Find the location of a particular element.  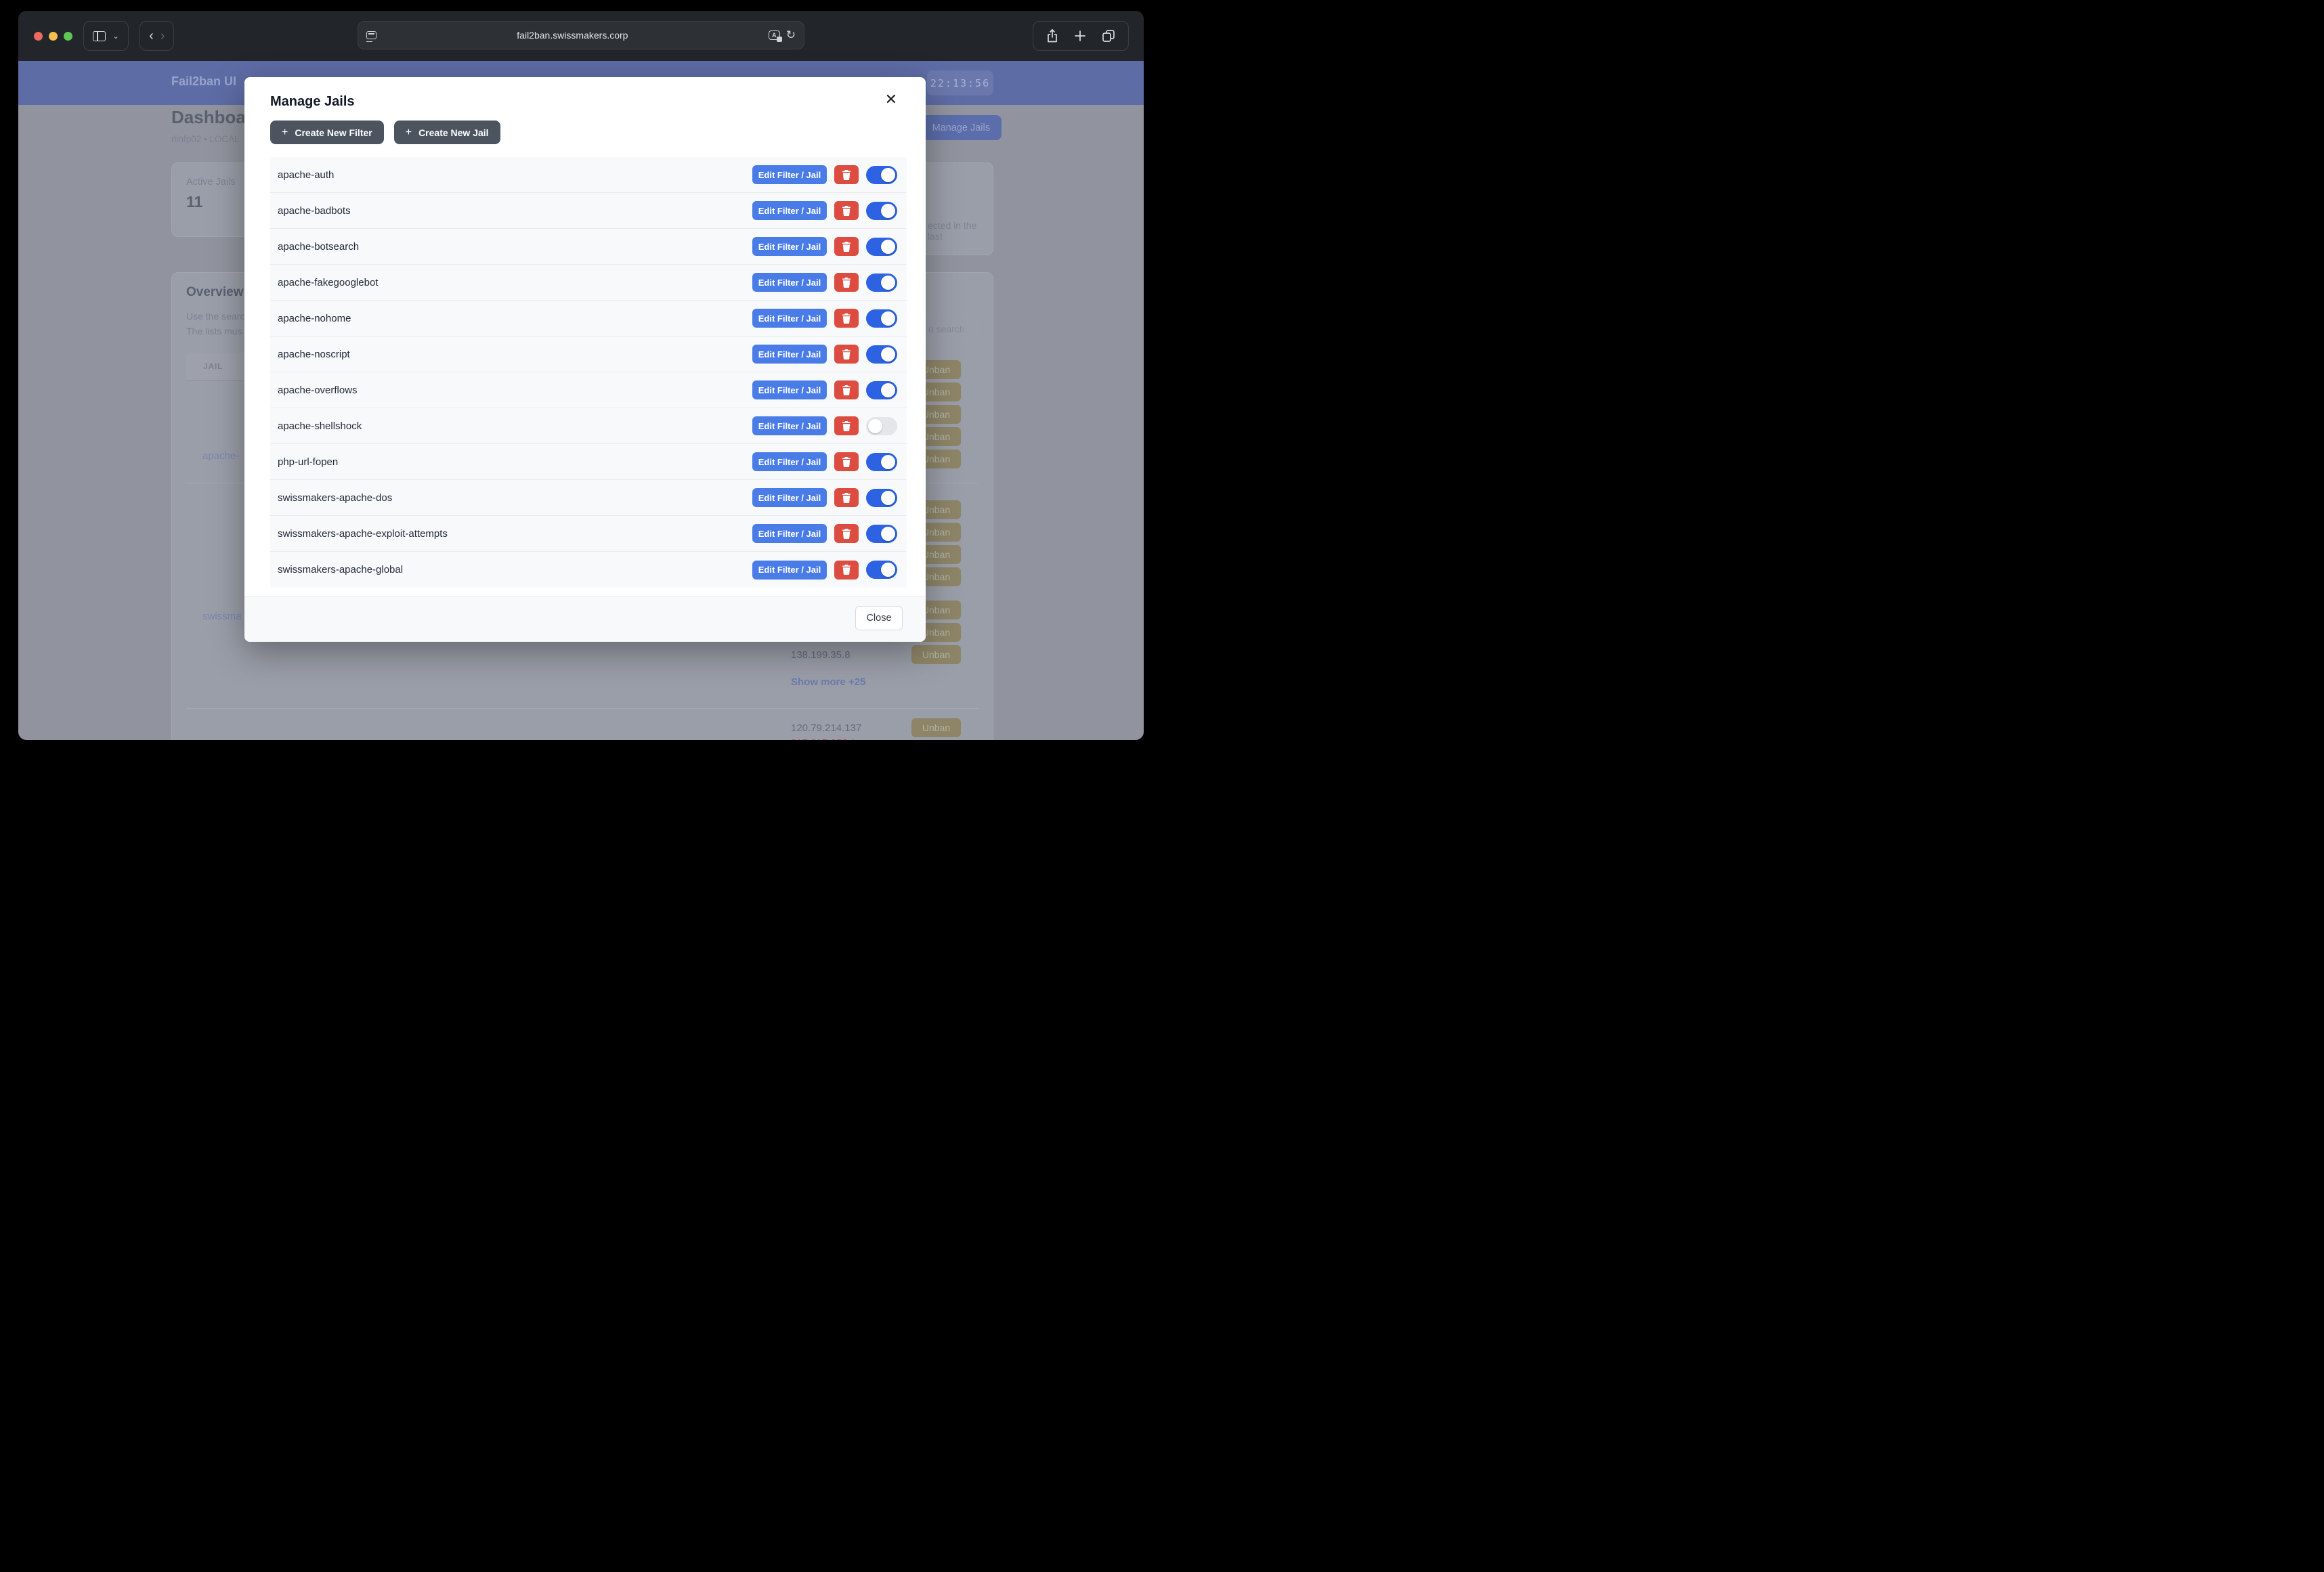

modal-title: Manage Jails is located at coordinates (312, 102).